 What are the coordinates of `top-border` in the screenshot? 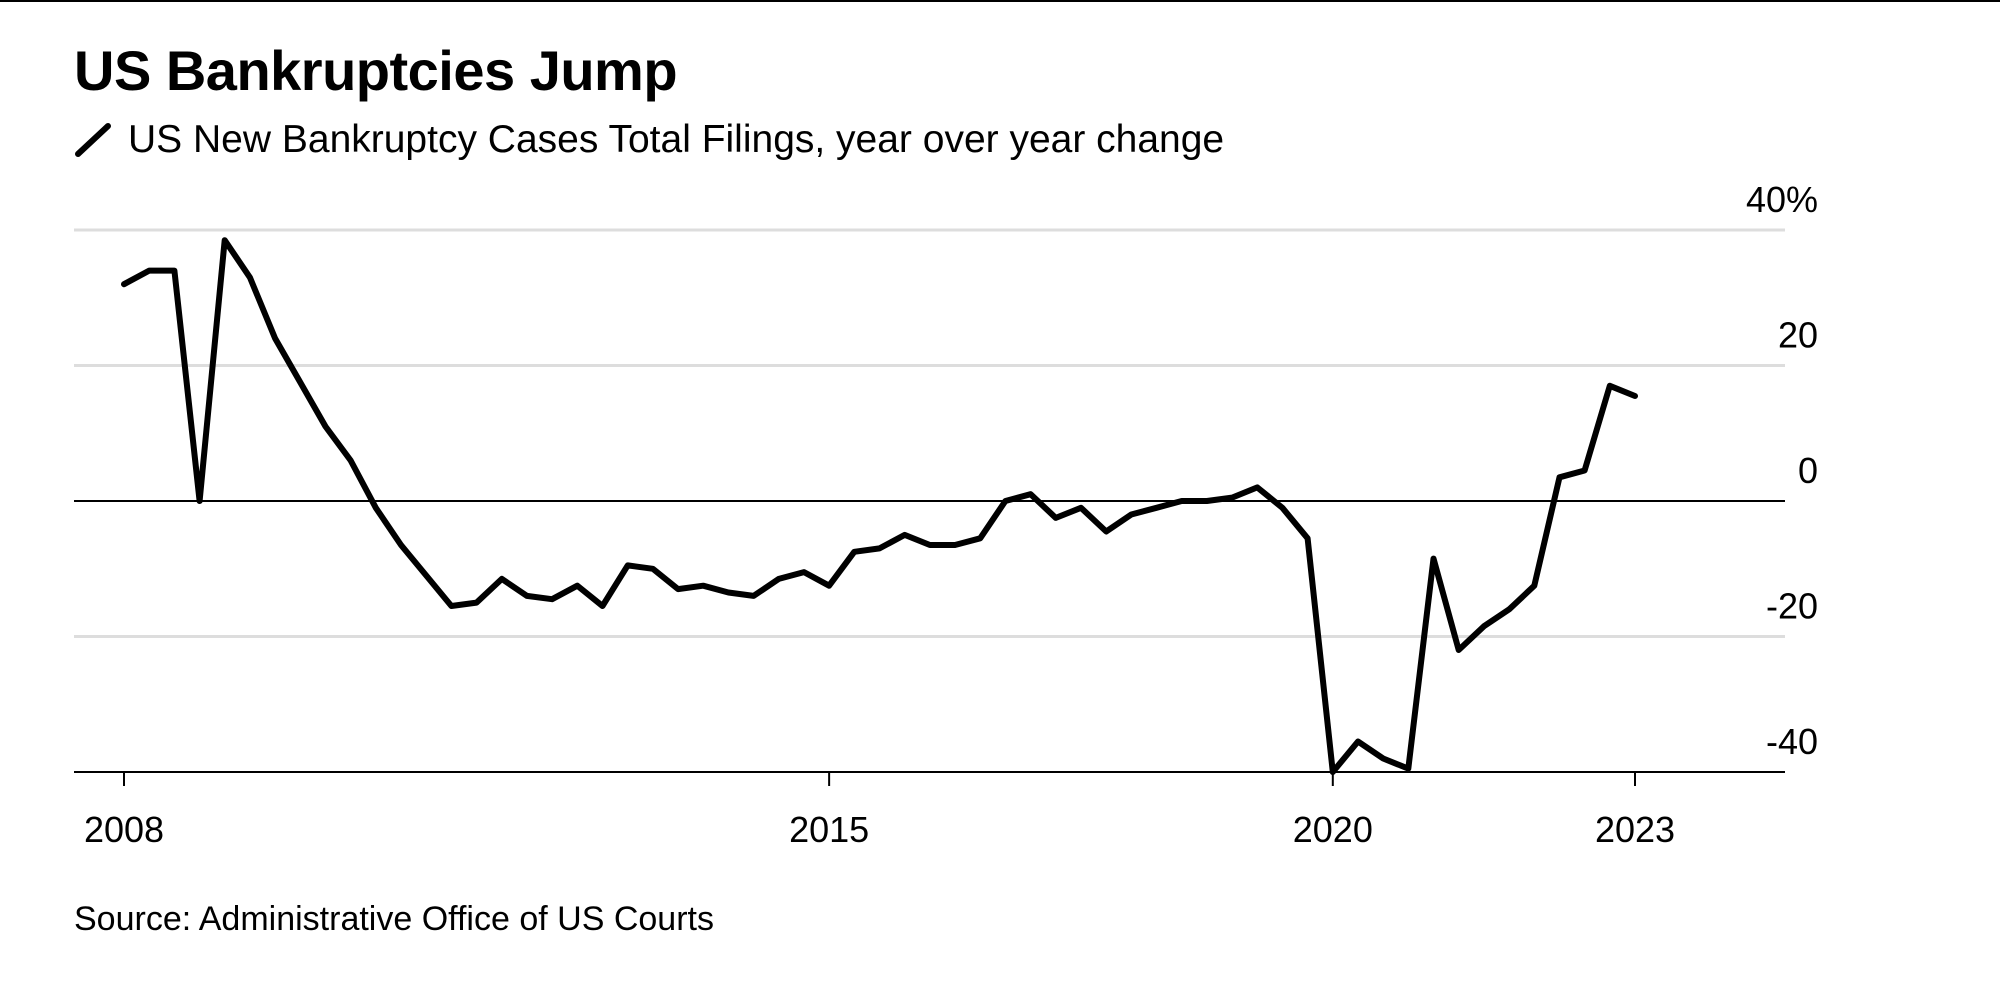 It's located at (1000, 1).